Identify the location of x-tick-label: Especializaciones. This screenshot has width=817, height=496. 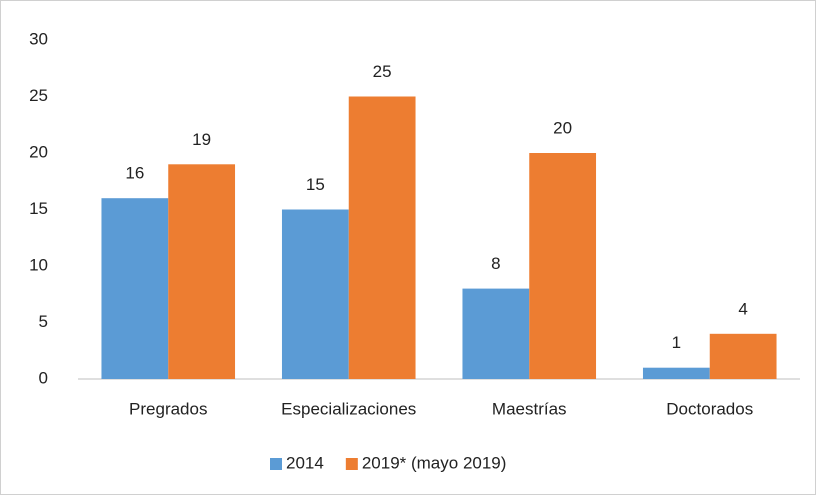
(348, 408).